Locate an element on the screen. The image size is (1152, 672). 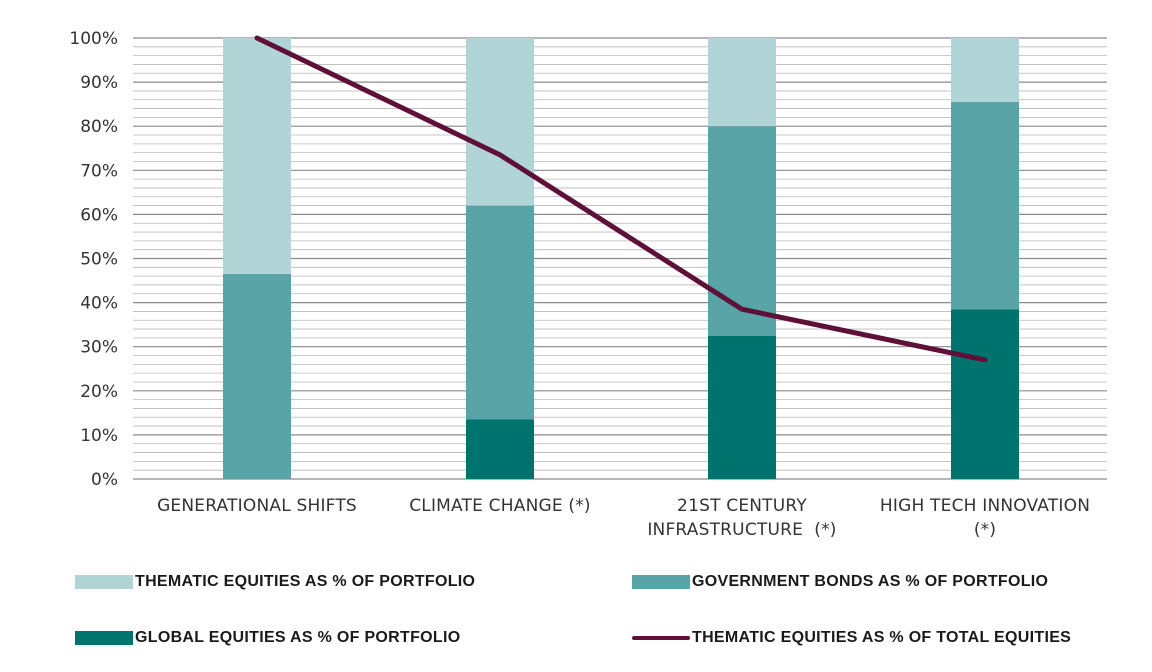
legend-item-government-bonds: GOVERNMENT BONDS AS % OF PORTFOLIO is located at coordinates (840, 582).